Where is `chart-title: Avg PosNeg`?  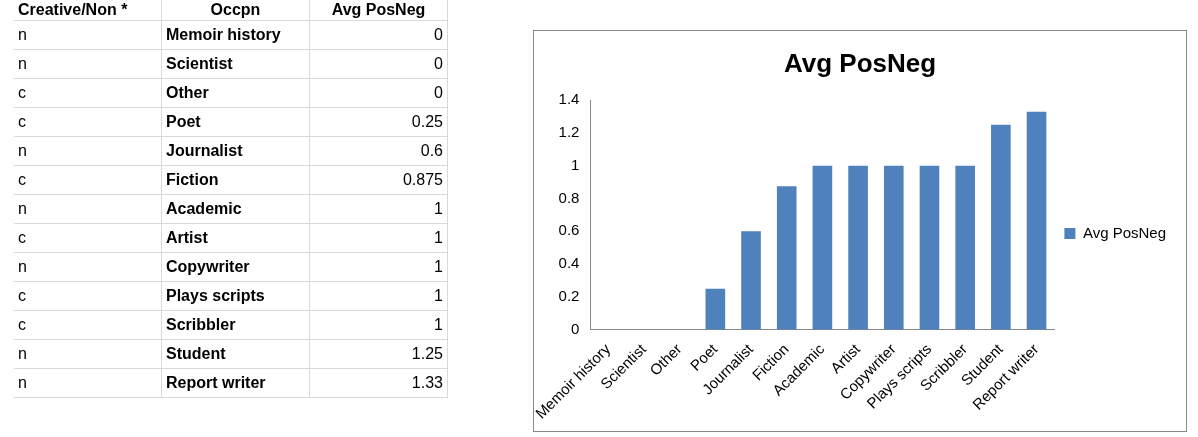
chart-title: Avg PosNeg is located at coordinates (860, 62).